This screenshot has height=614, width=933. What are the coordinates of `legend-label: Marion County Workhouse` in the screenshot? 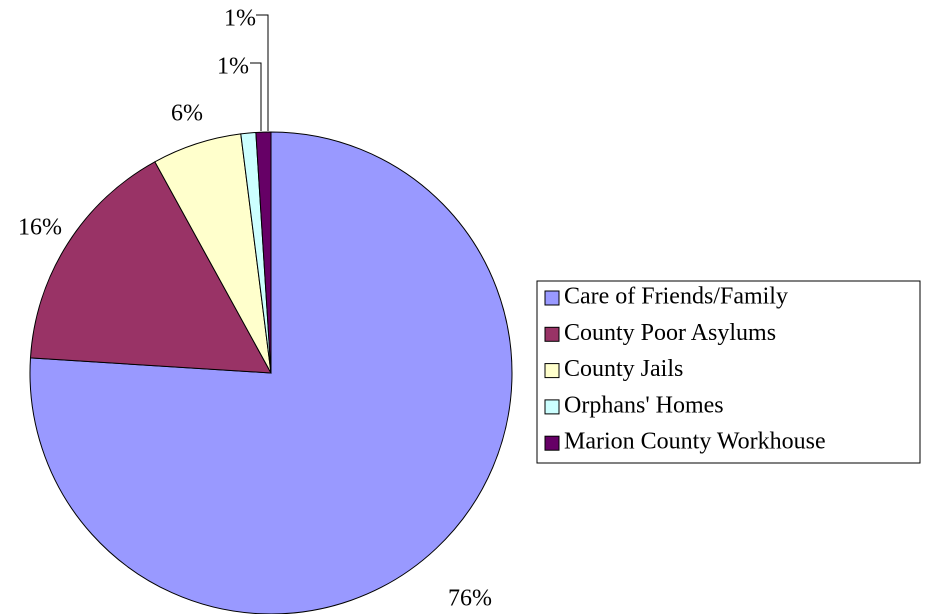 It's located at (695, 442).